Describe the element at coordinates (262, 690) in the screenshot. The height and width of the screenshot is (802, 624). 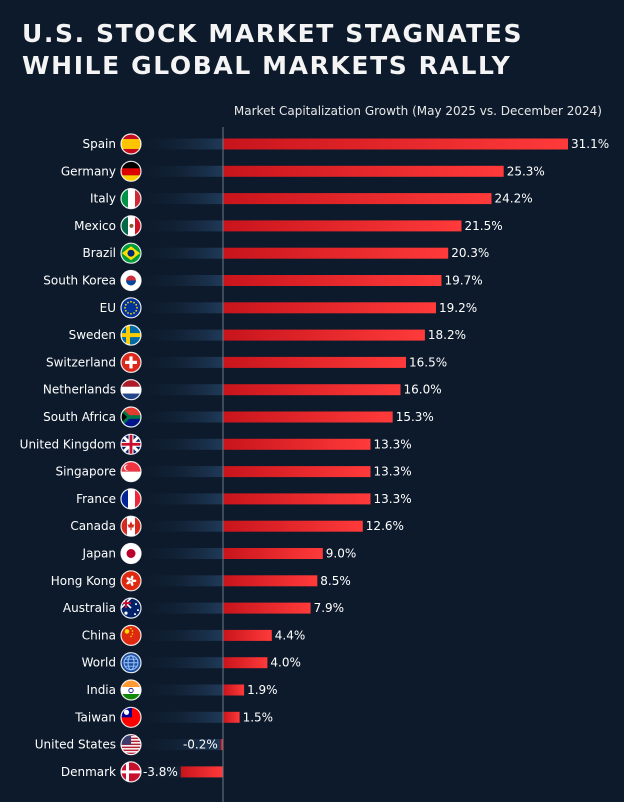
I see `value-label: 1.9%` at that location.